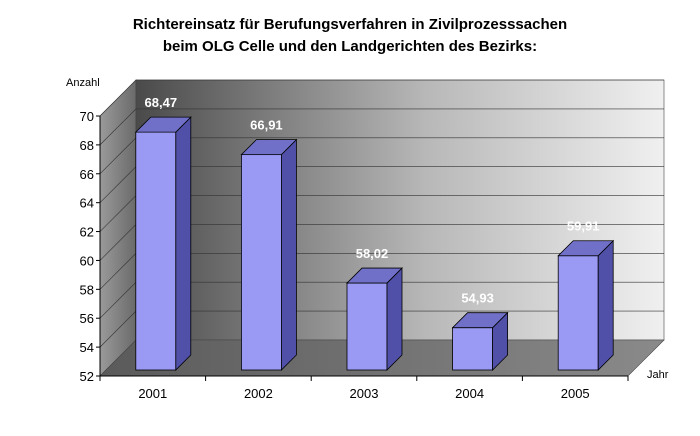 The height and width of the screenshot is (436, 700). What do you see at coordinates (575, 393) in the screenshot?
I see `x-tick-label: 2005` at bounding box center [575, 393].